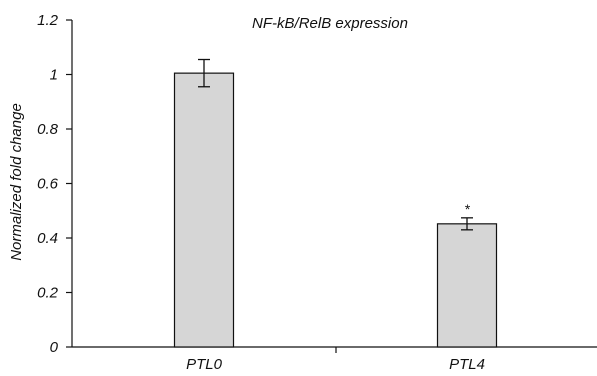 The image size is (597, 376). What do you see at coordinates (16, 182) in the screenshot?
I see `y-axis-label: Normalized fold change` at bounding box center [16, 182].